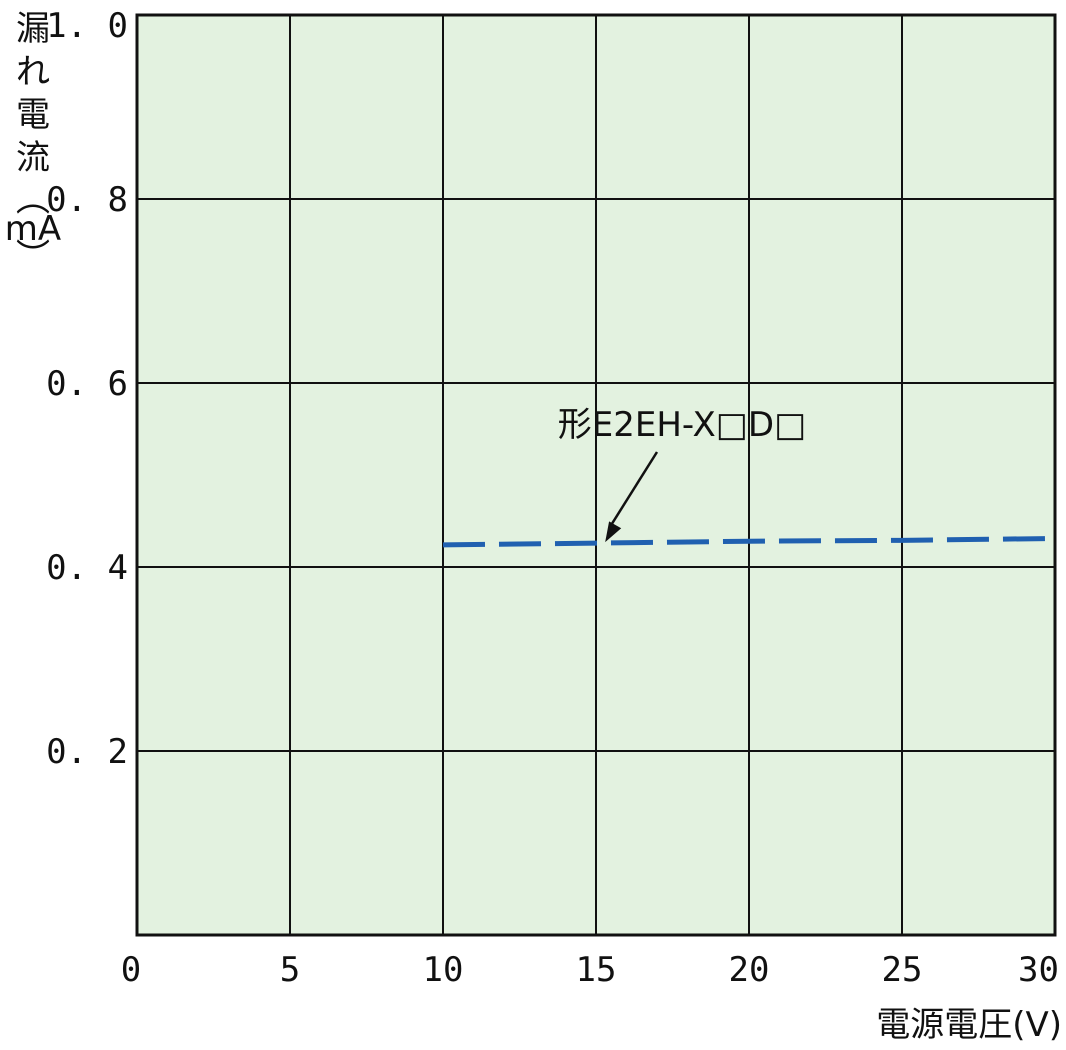 The width and height of the screenshot is (1066, 1050). What do you see at coordinates (87, 200) in the screenshot?
I see `y-tick-label: 0. 8` at bounding box center [87, 200].